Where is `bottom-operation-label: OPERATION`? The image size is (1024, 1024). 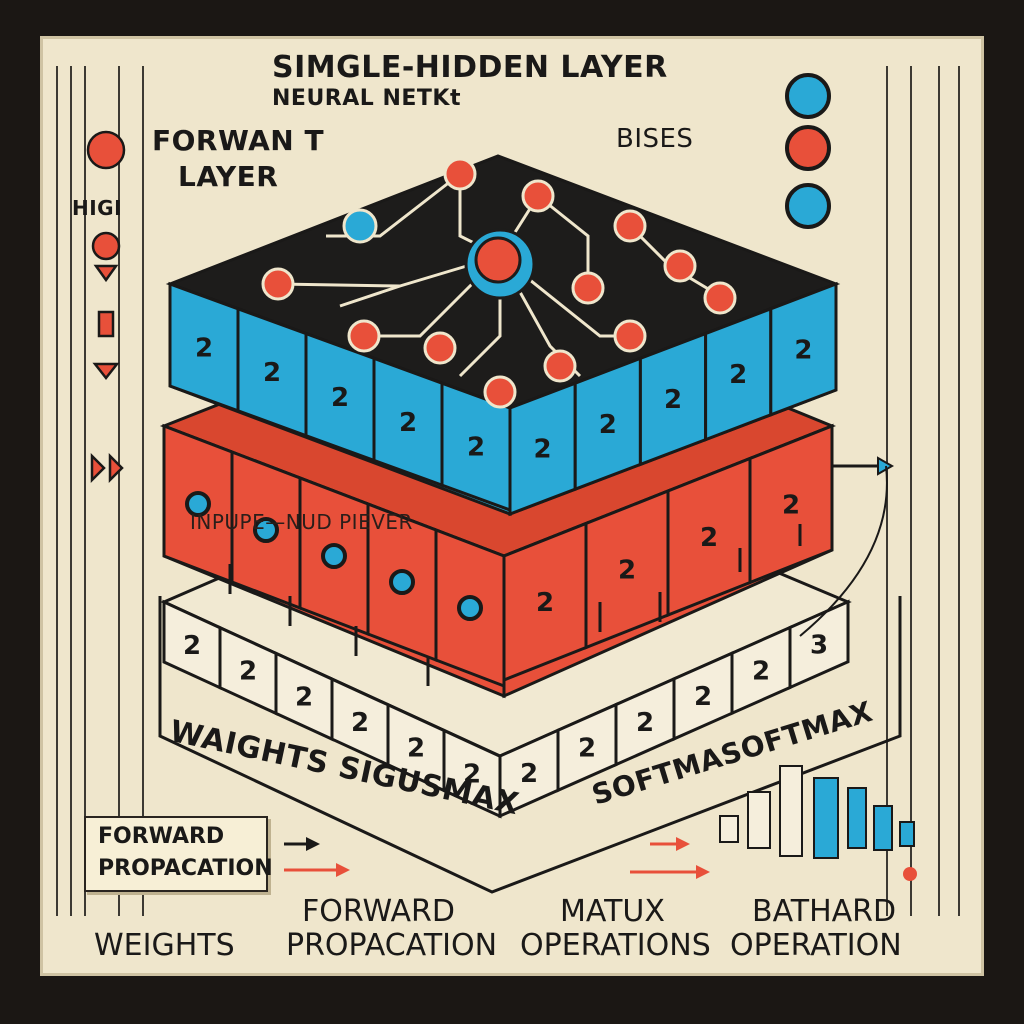
bottom-operation-label: OPERATION is located at coordinates (816, 945).